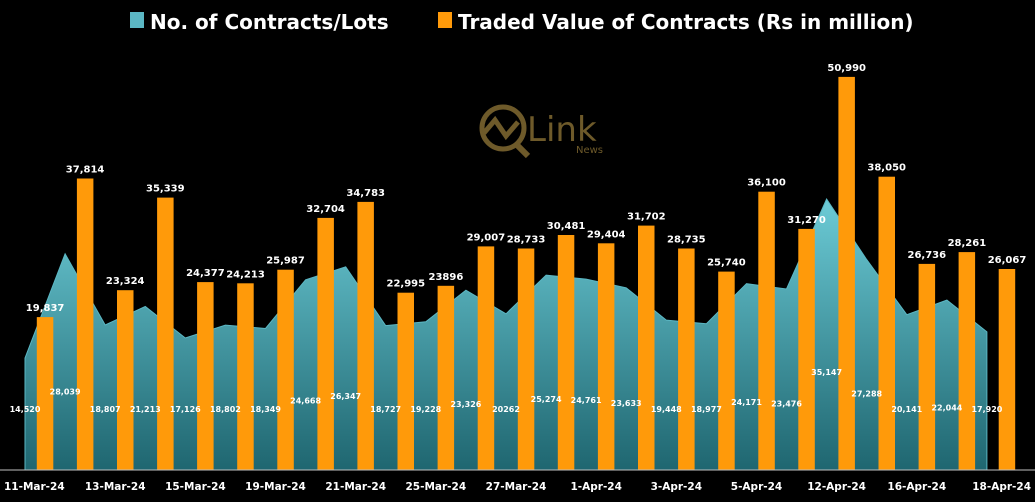  What do you see at coordinates (646, 217) in the screenshot?
I see `traded-value-label: 31,702` at bounding box center [646, 217].